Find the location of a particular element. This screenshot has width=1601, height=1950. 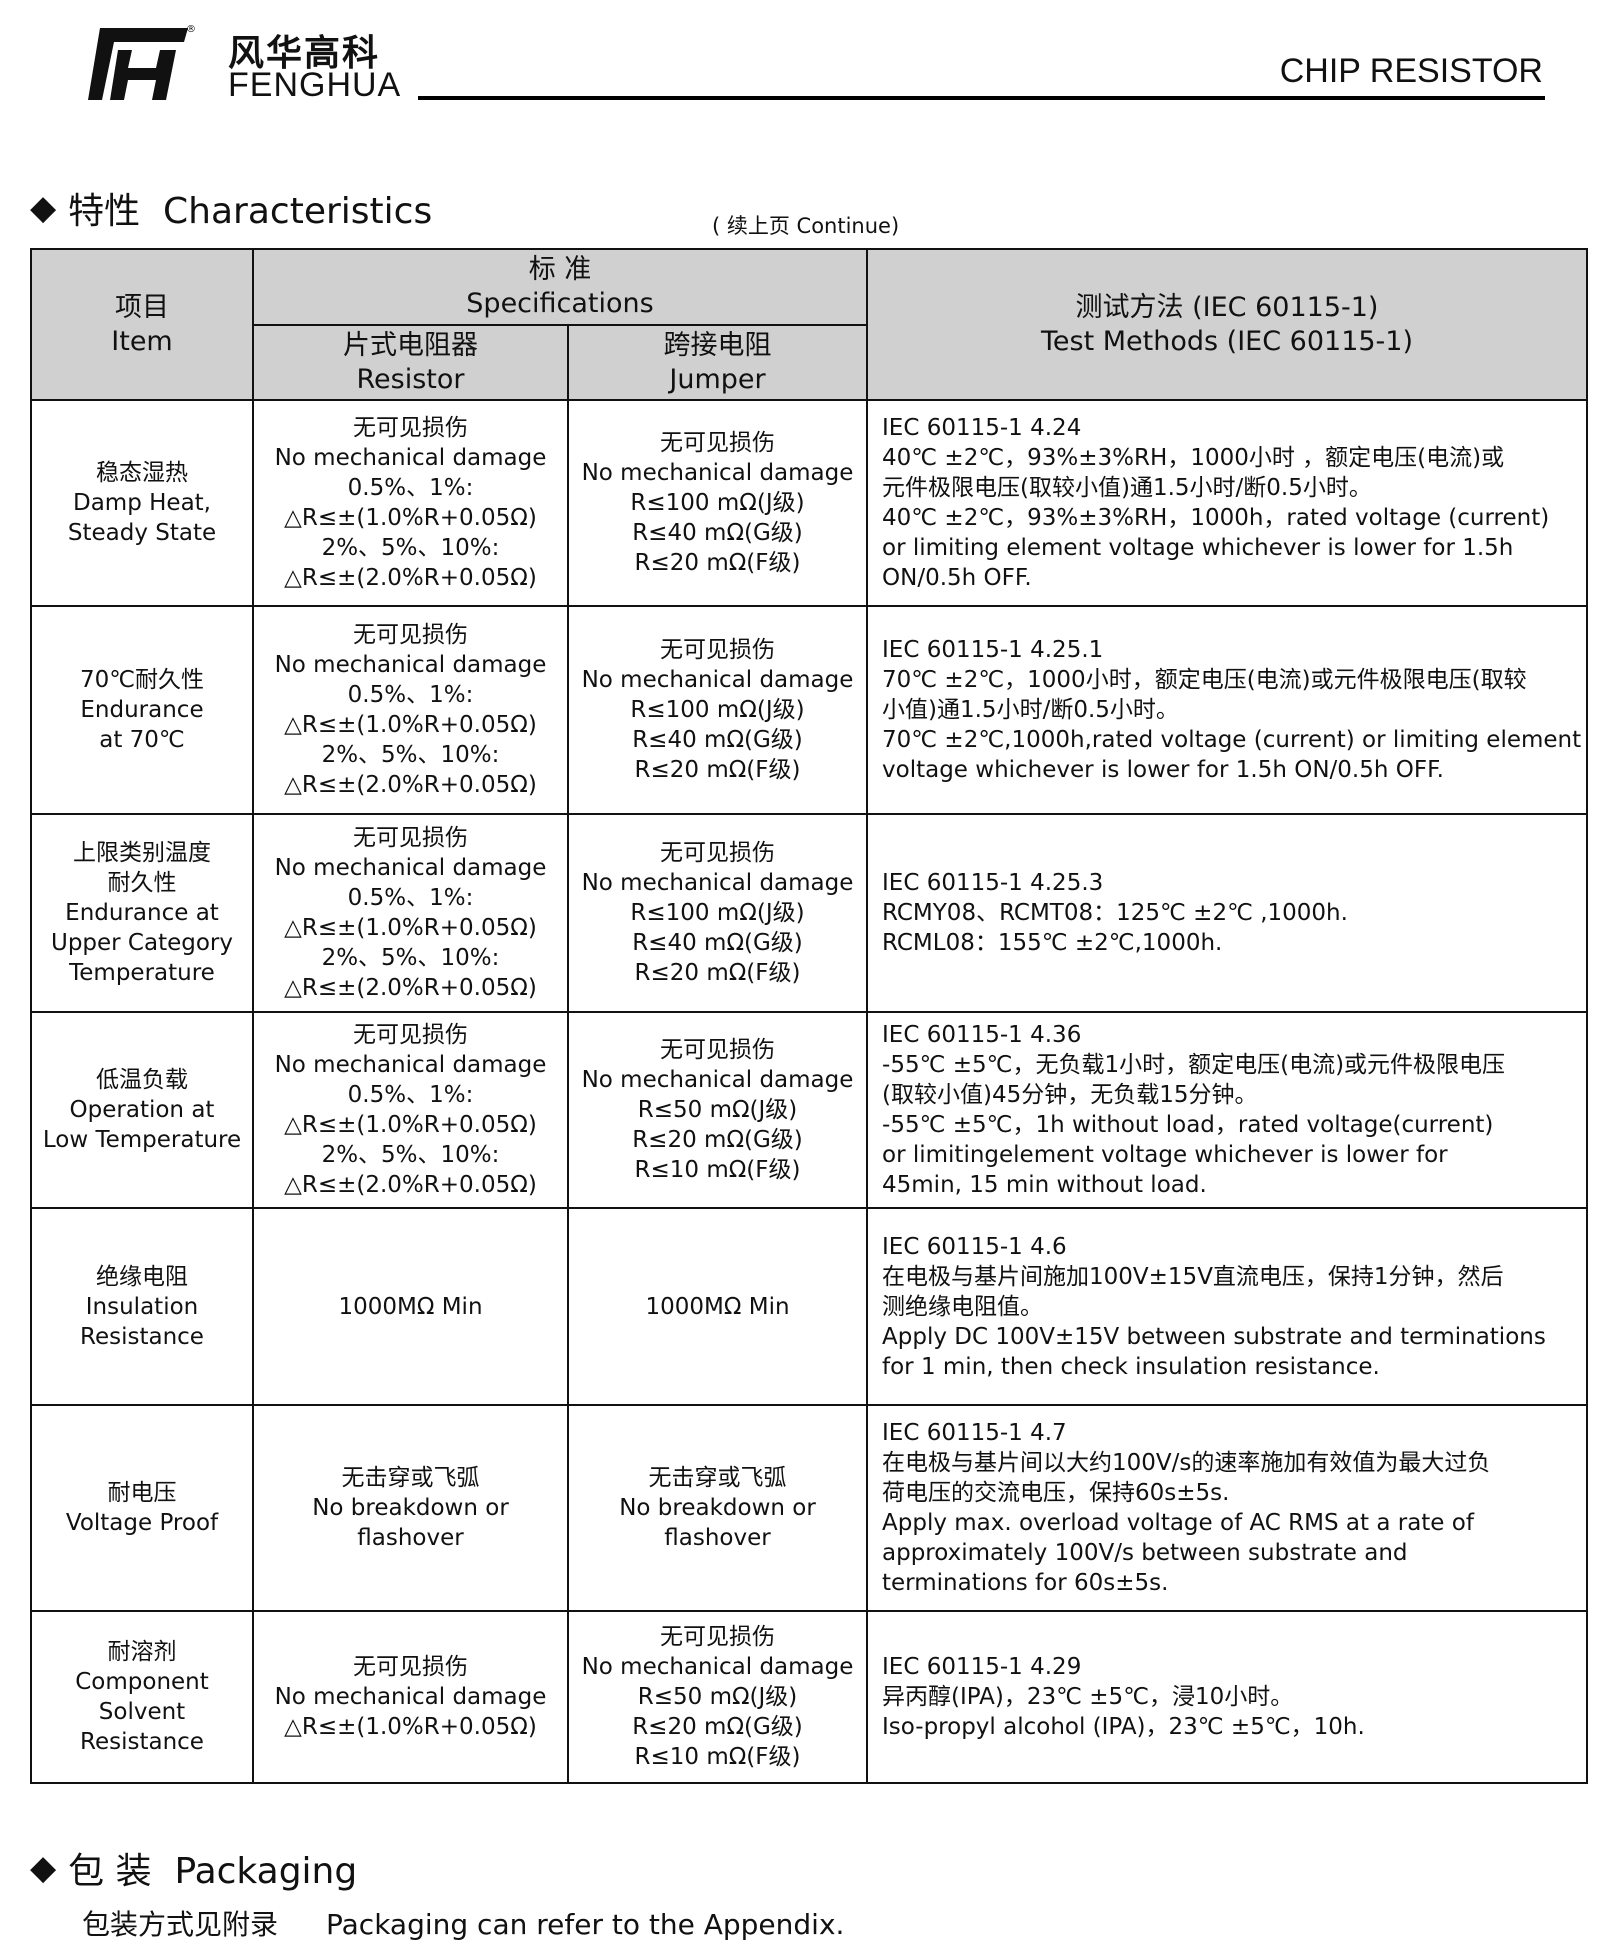

characteristics-heading: ◆ 特性 Characteristics is located at coordinates (231, 208).